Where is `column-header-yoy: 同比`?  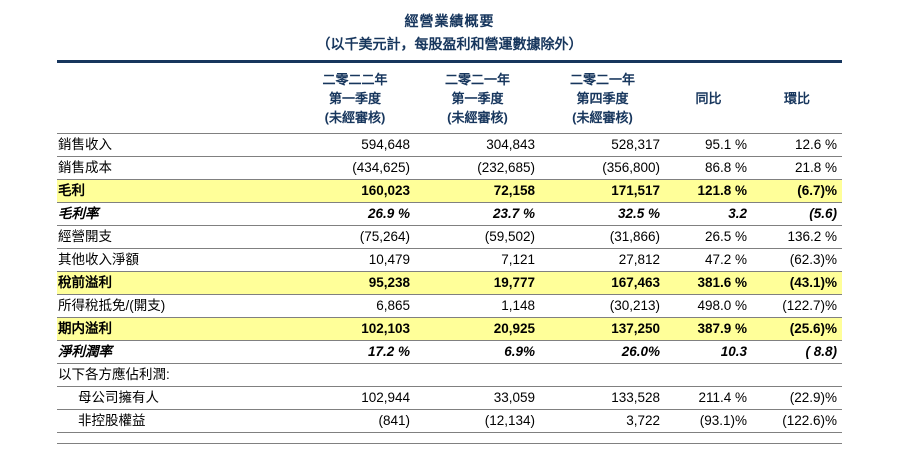 column-header-yoy: 同比 is located at coordinates (708, 98).